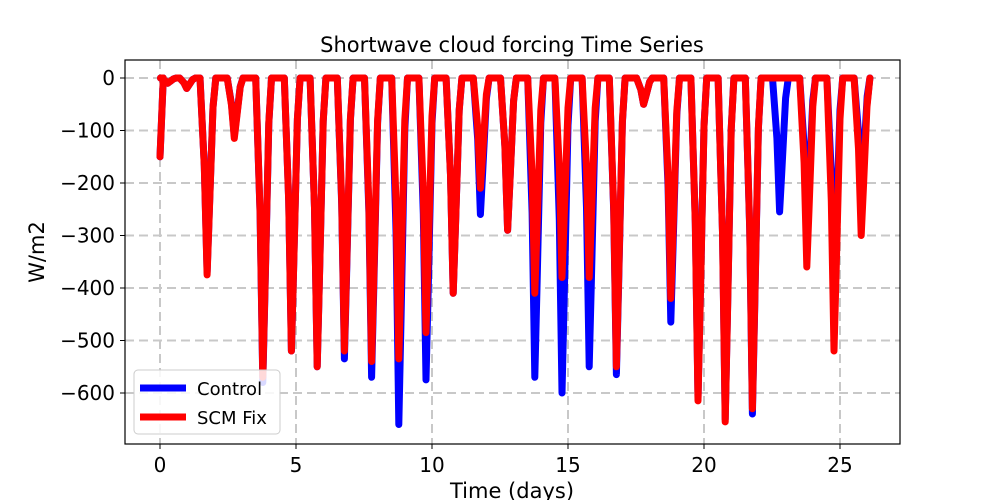  What do you see at coordinates (37, 252) in the screenshot?
I see `y-axis-label: W/m2` at bounding box center [37, 252].